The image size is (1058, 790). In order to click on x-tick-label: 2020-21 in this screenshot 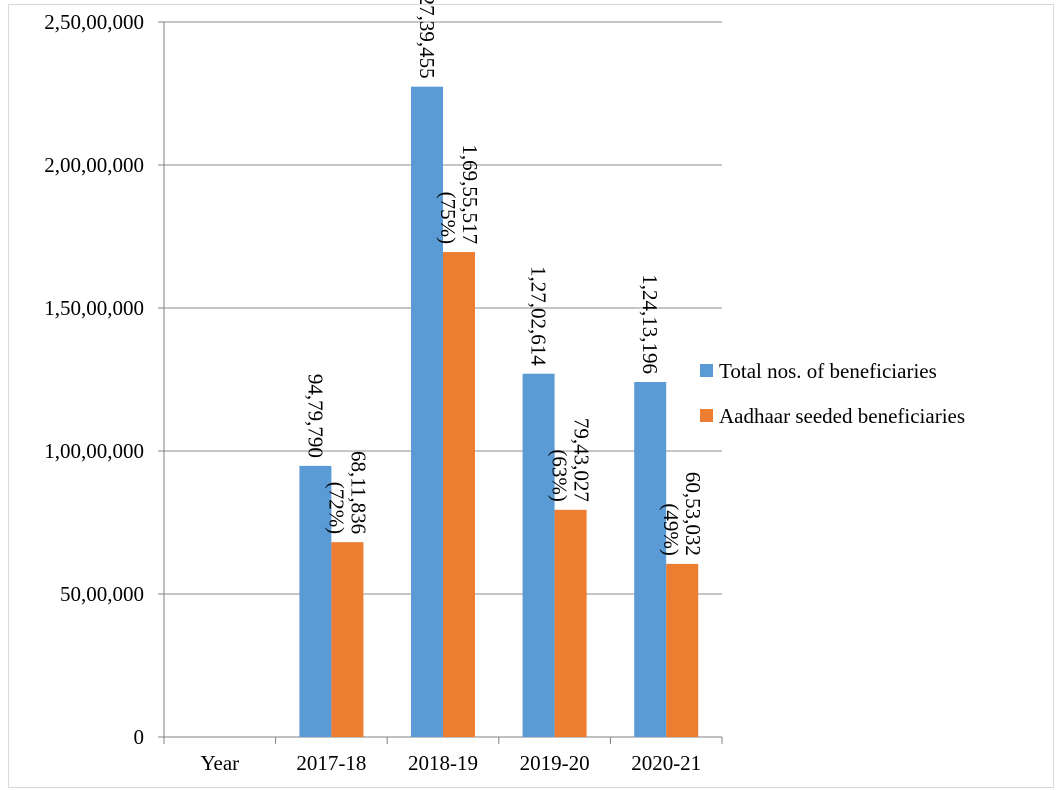, I will do `click(666, 763)`.